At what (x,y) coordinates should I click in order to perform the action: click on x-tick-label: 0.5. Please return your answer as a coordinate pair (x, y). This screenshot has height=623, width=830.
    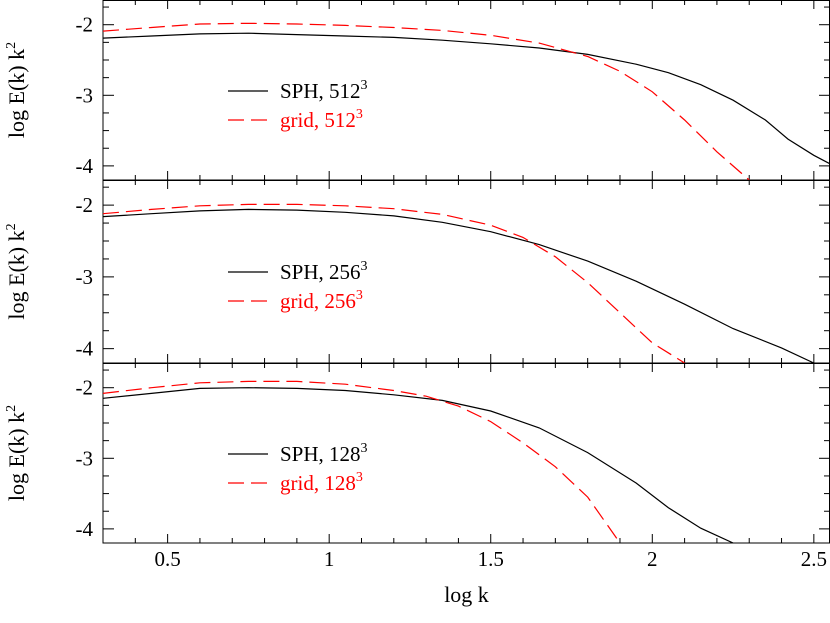
    Looking at the image, I should click on (167, 559).